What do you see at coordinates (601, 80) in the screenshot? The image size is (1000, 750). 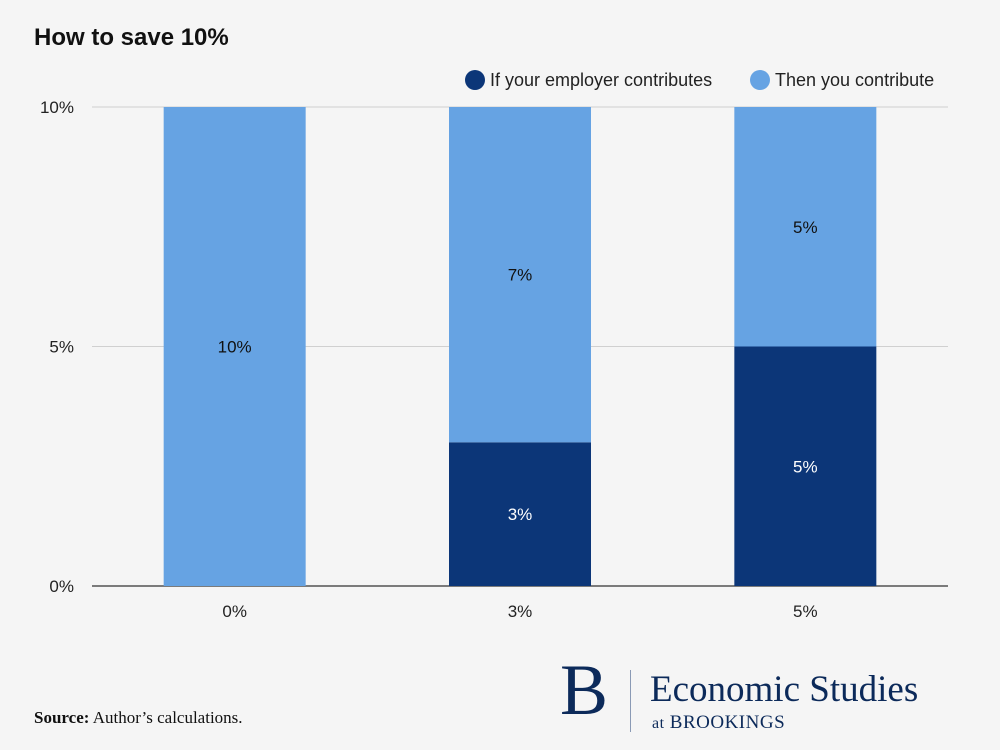 I see `legend-label: If your employer contributes` at bounding box center [601, 80].